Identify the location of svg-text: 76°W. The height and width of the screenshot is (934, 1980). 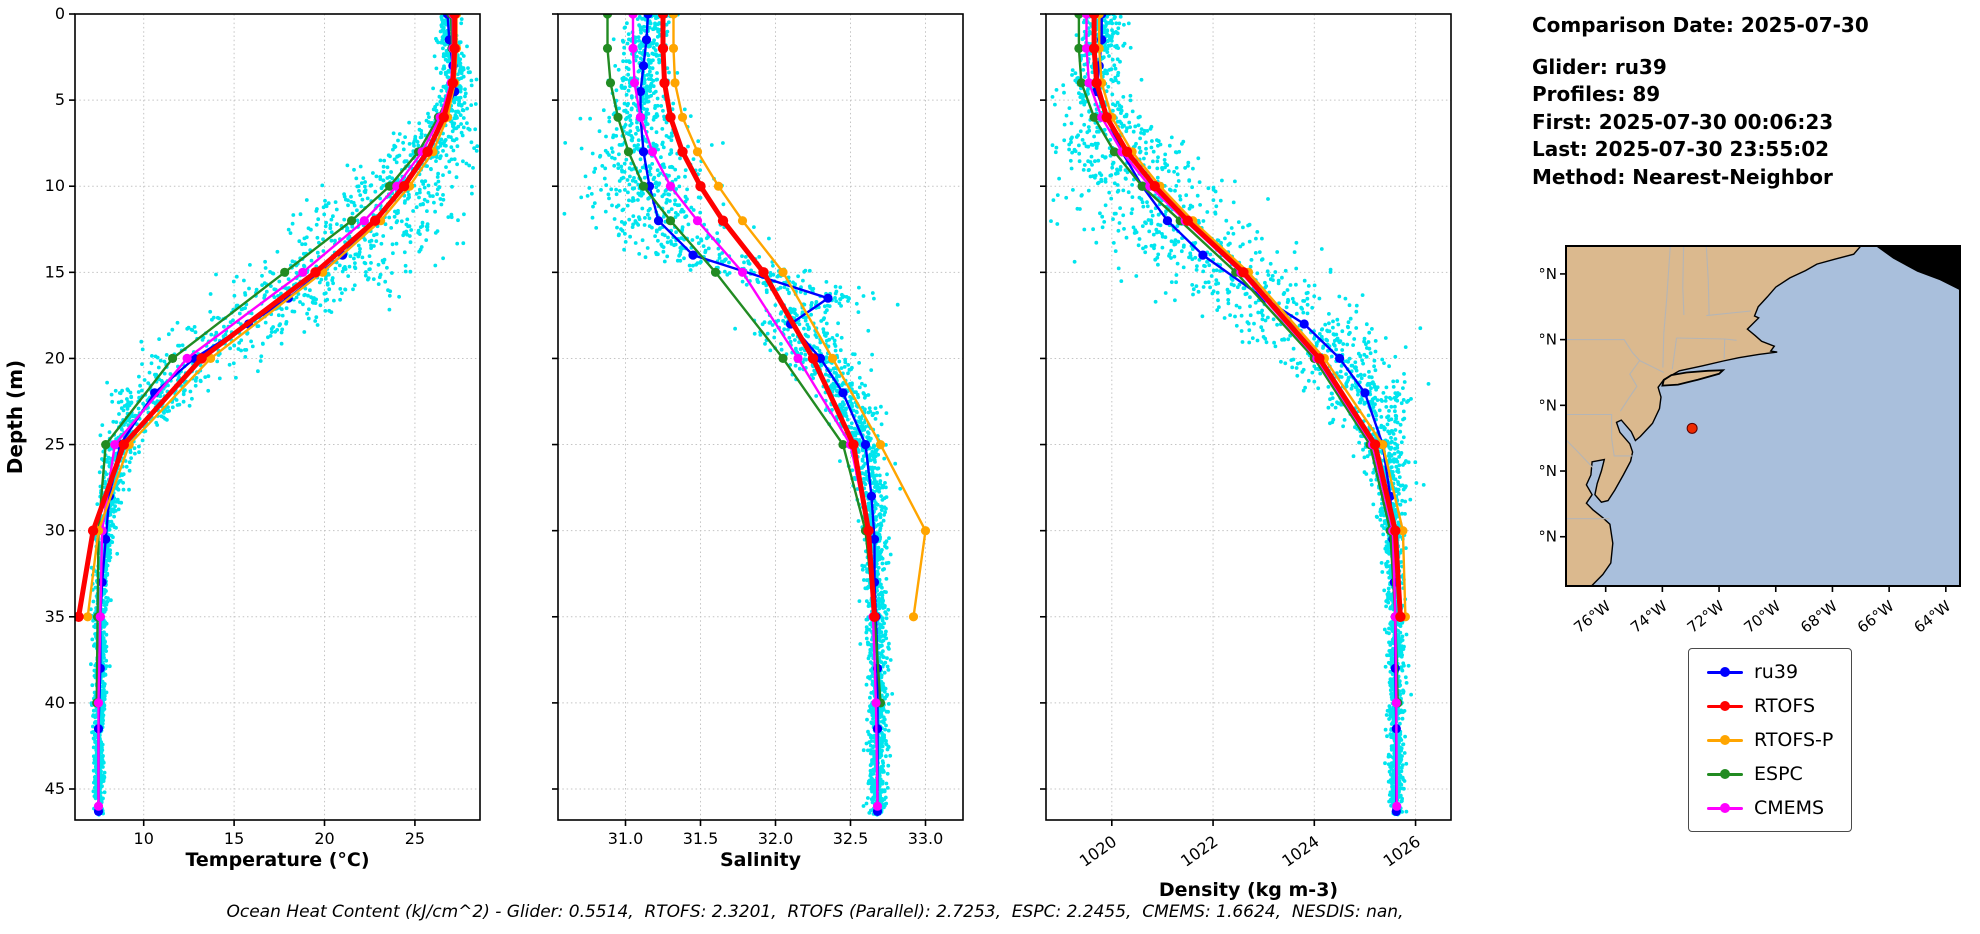
(1592, 614).